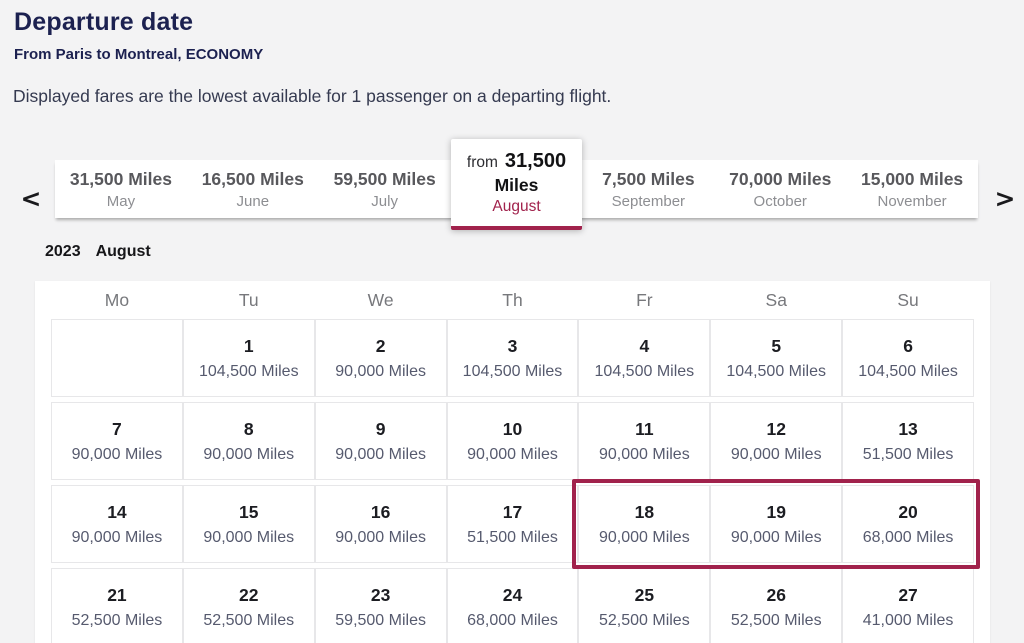  I want to click on page-title: Departure date, so click(104, 22).